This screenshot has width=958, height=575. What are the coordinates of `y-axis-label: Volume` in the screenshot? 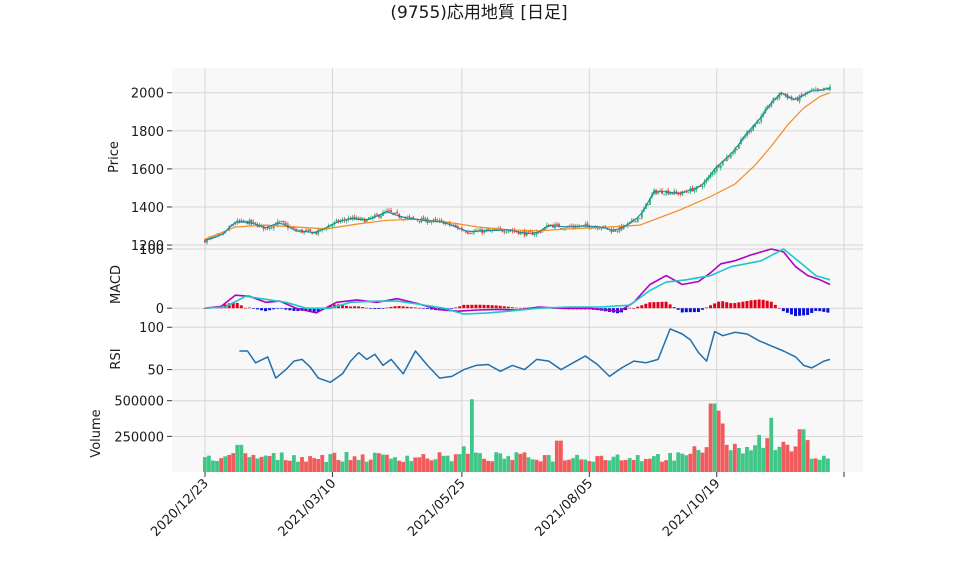 It's located at (96, 433).